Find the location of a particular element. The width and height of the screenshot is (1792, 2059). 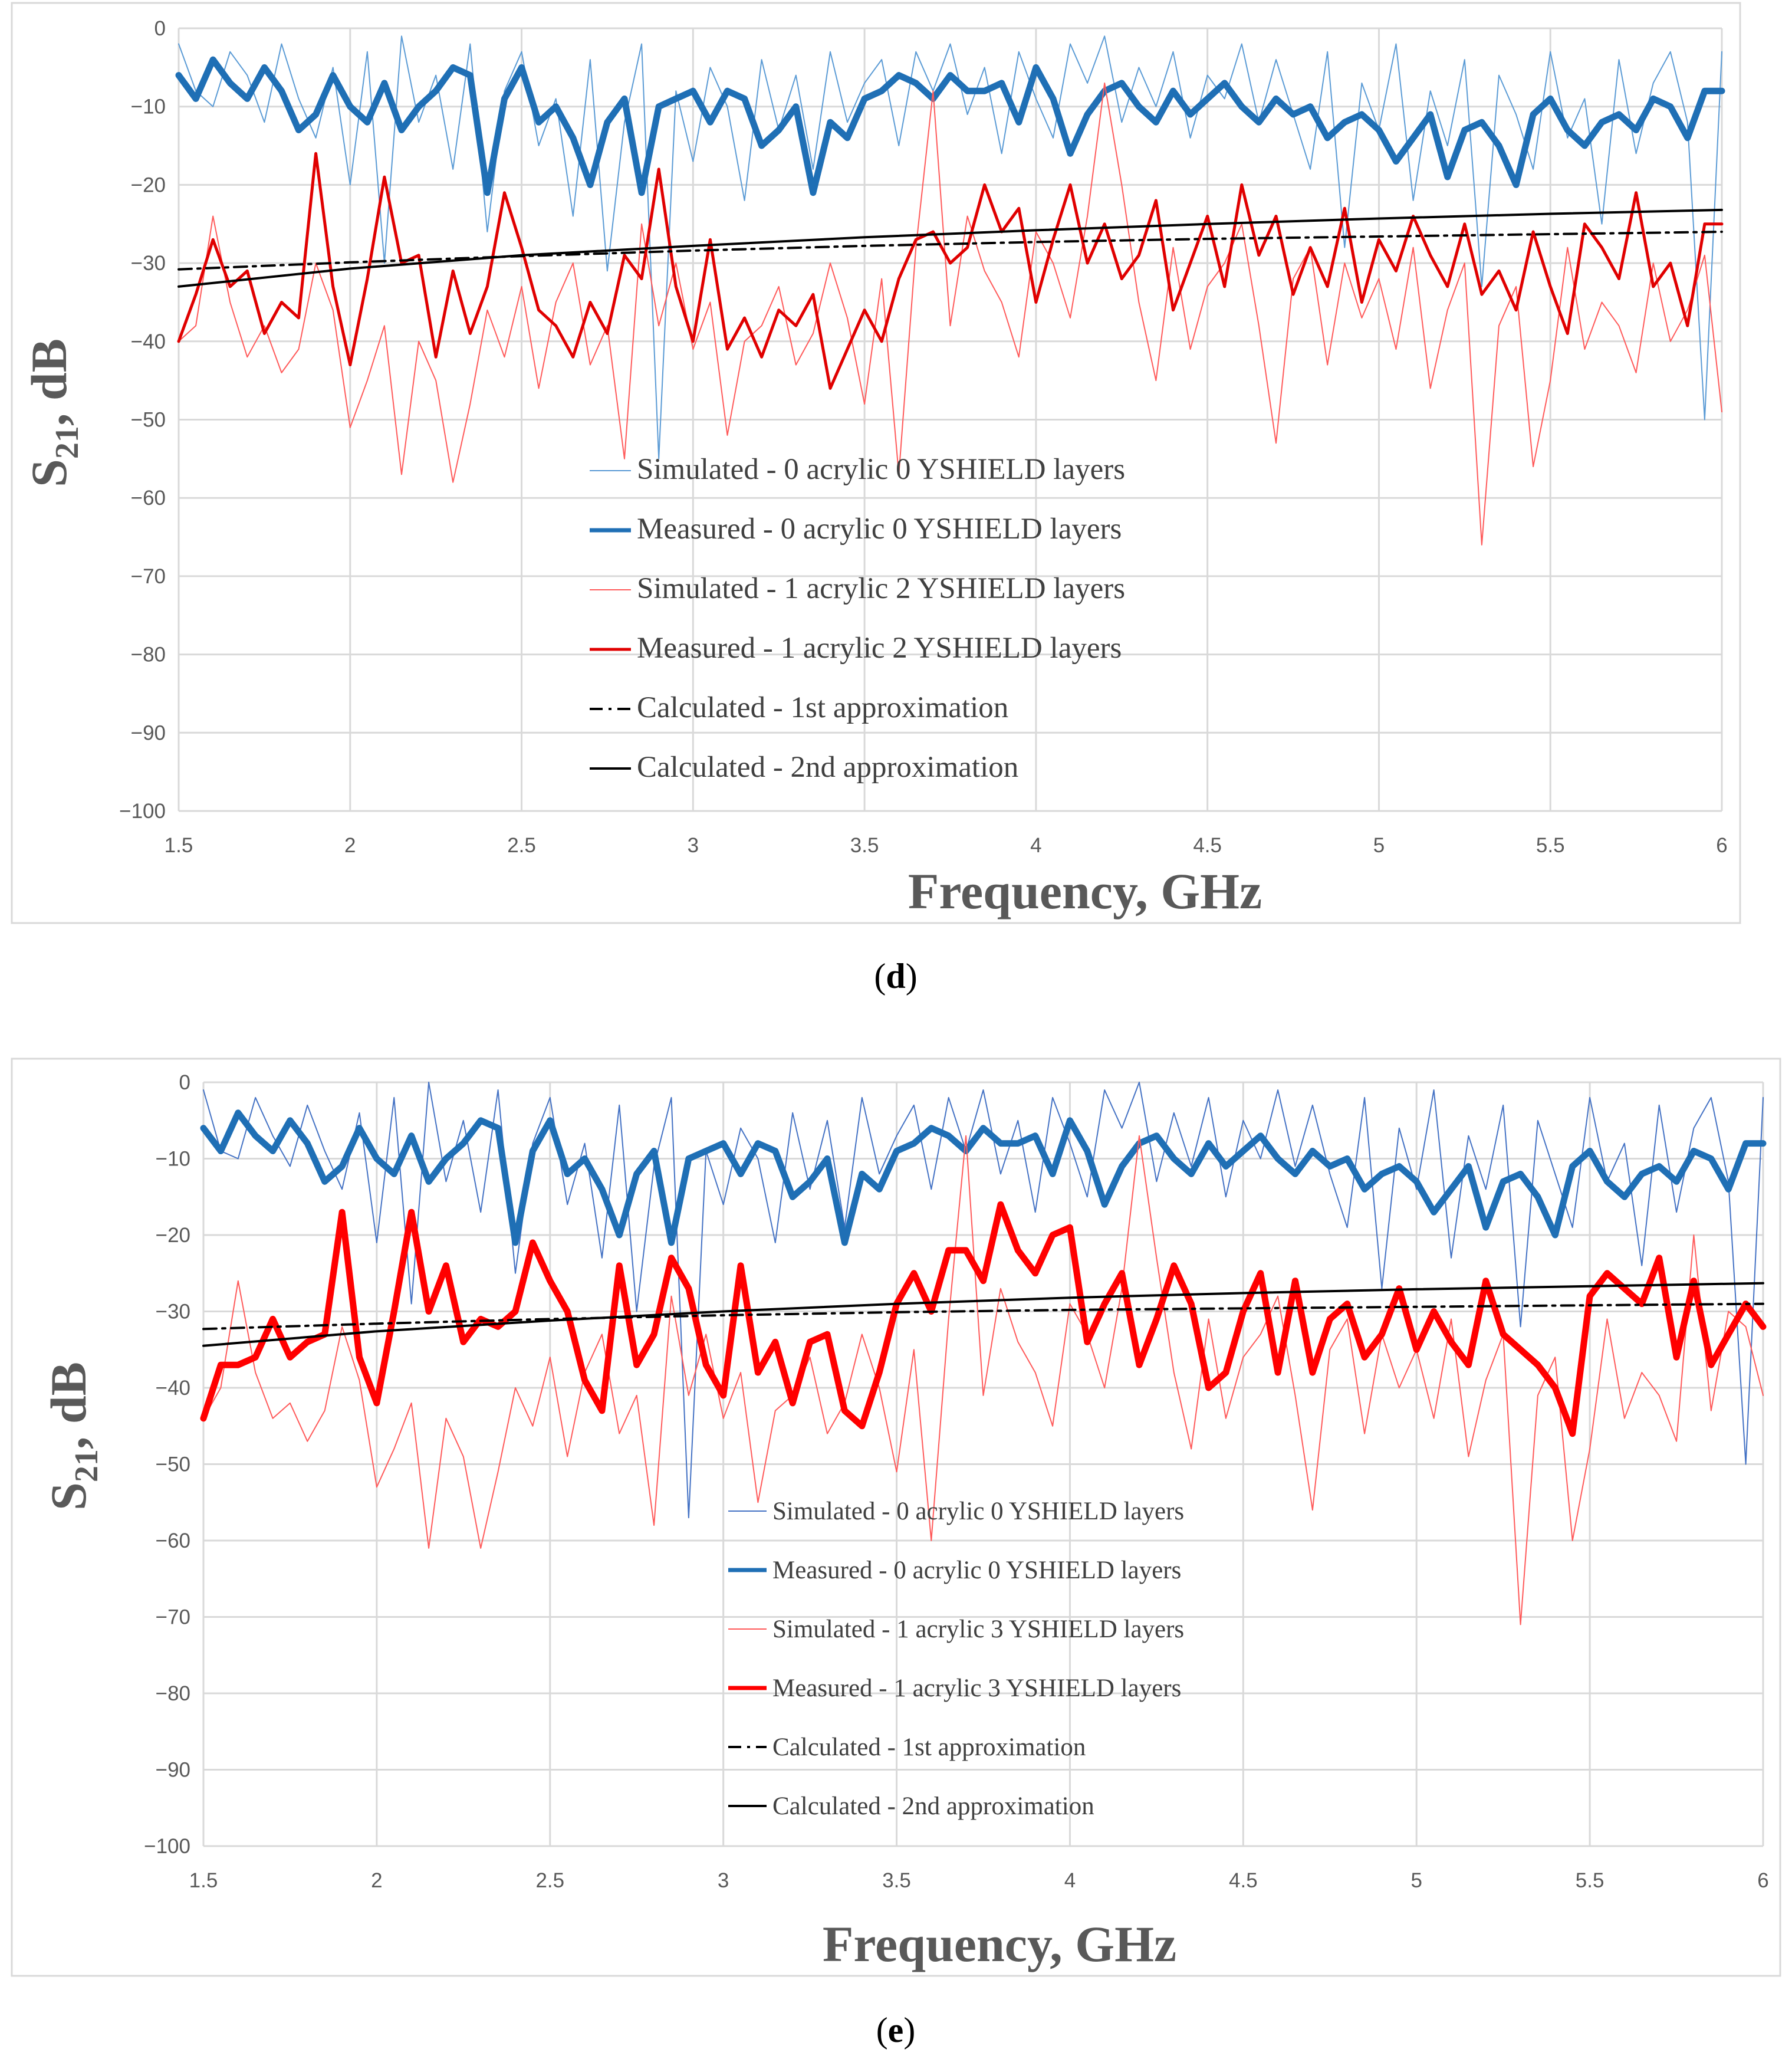

legend-label: Simulated - 1 acrylic 2 YSHIELD layers is located at coordinates (881, 588).